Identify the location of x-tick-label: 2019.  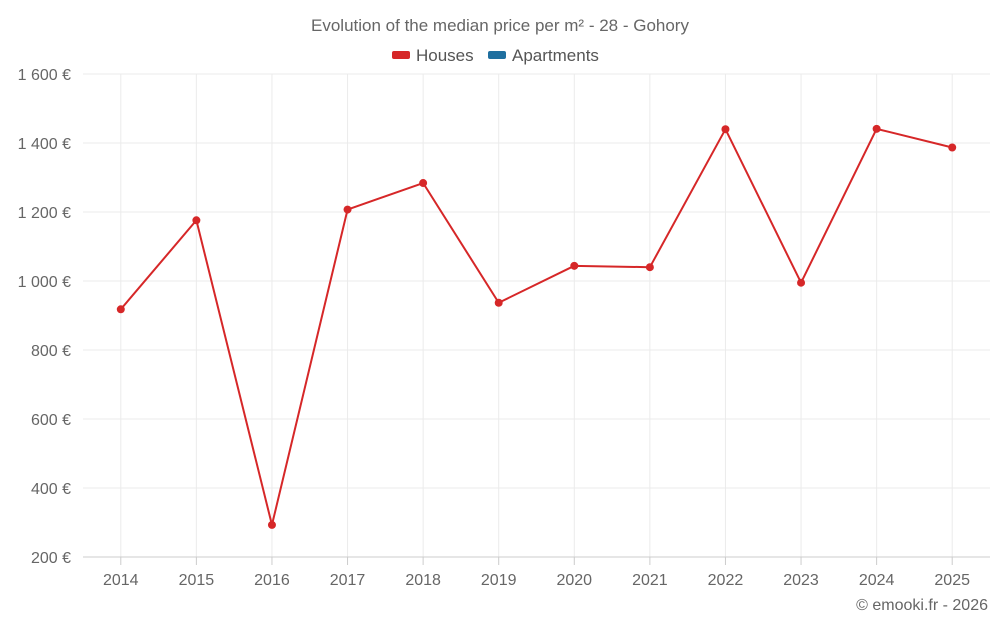
(499, 580).